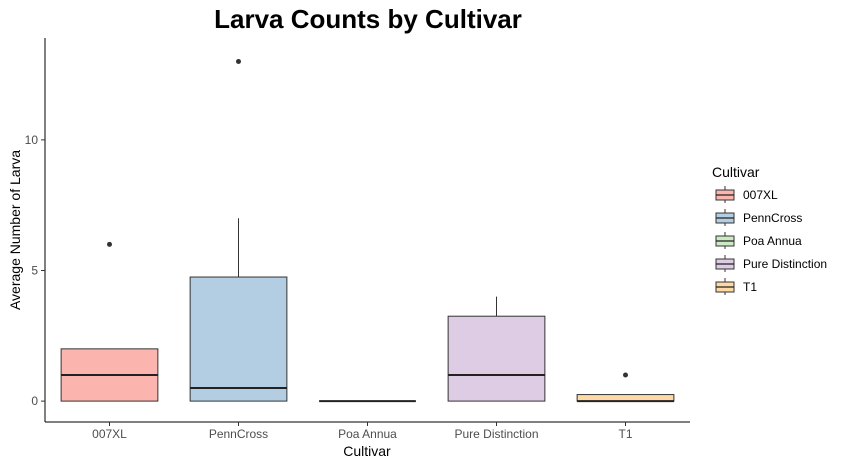 The image size is (842, 465). I want to click on x-tick-label: Pure Distinction, so click(496, 434).